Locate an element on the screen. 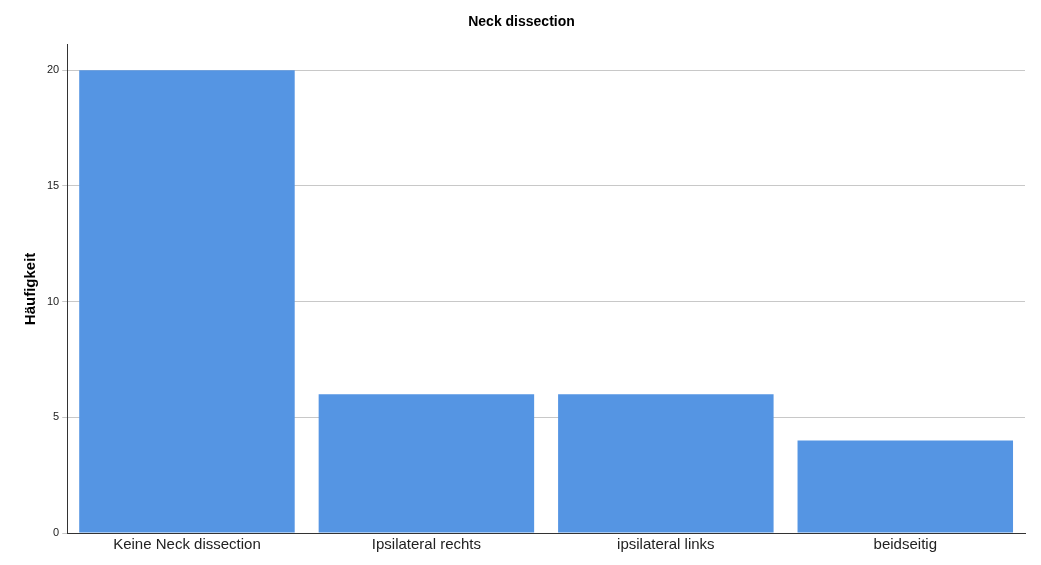  x-tick-label: Keine Neck dissection is located at coordinates (187, 544).